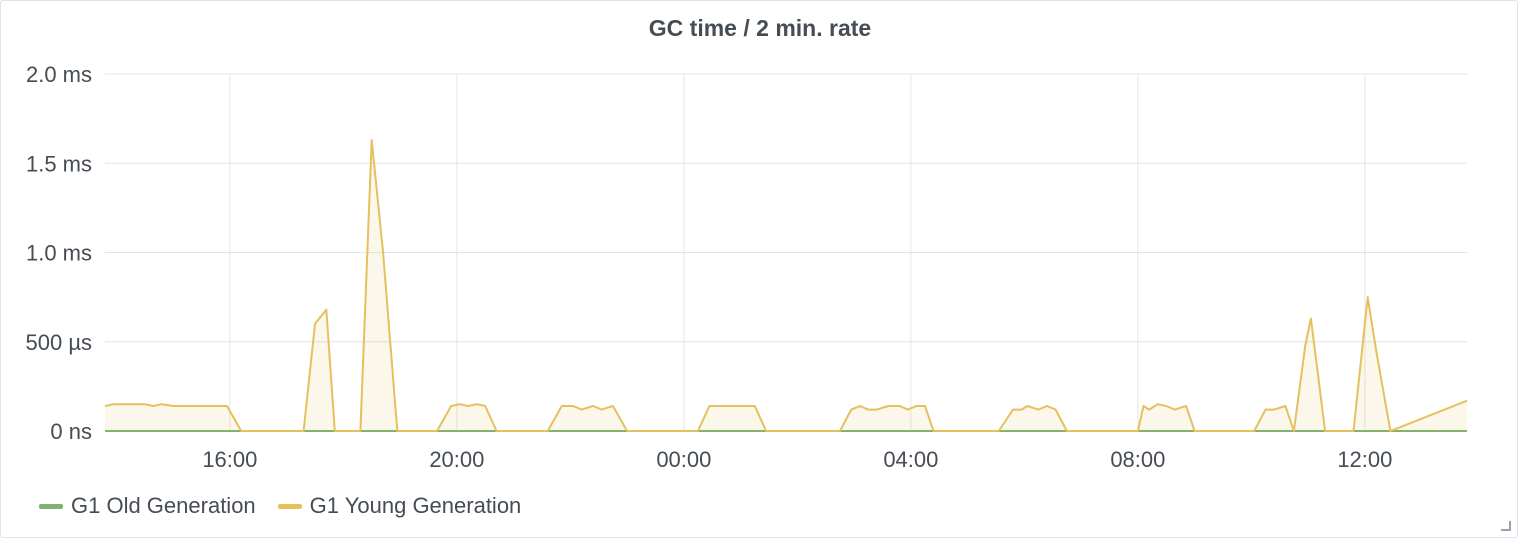 This screenshot has width=1520, height=540. What do you see at coordinates (760, 28) in the screenshot?
I see `panel-title: GC time / 2 min. rate` at bounding box center [760, 28].